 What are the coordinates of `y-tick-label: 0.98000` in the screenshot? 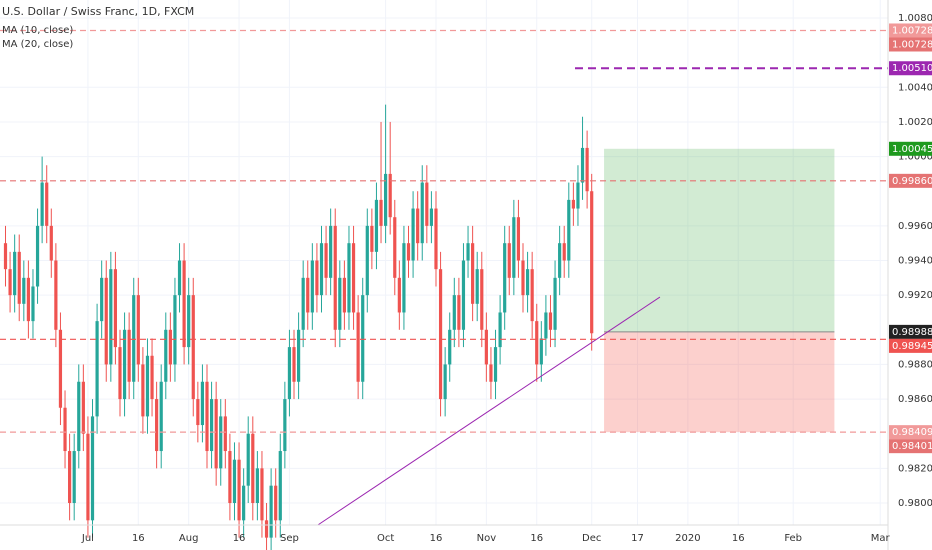 It's located at (915, 503).